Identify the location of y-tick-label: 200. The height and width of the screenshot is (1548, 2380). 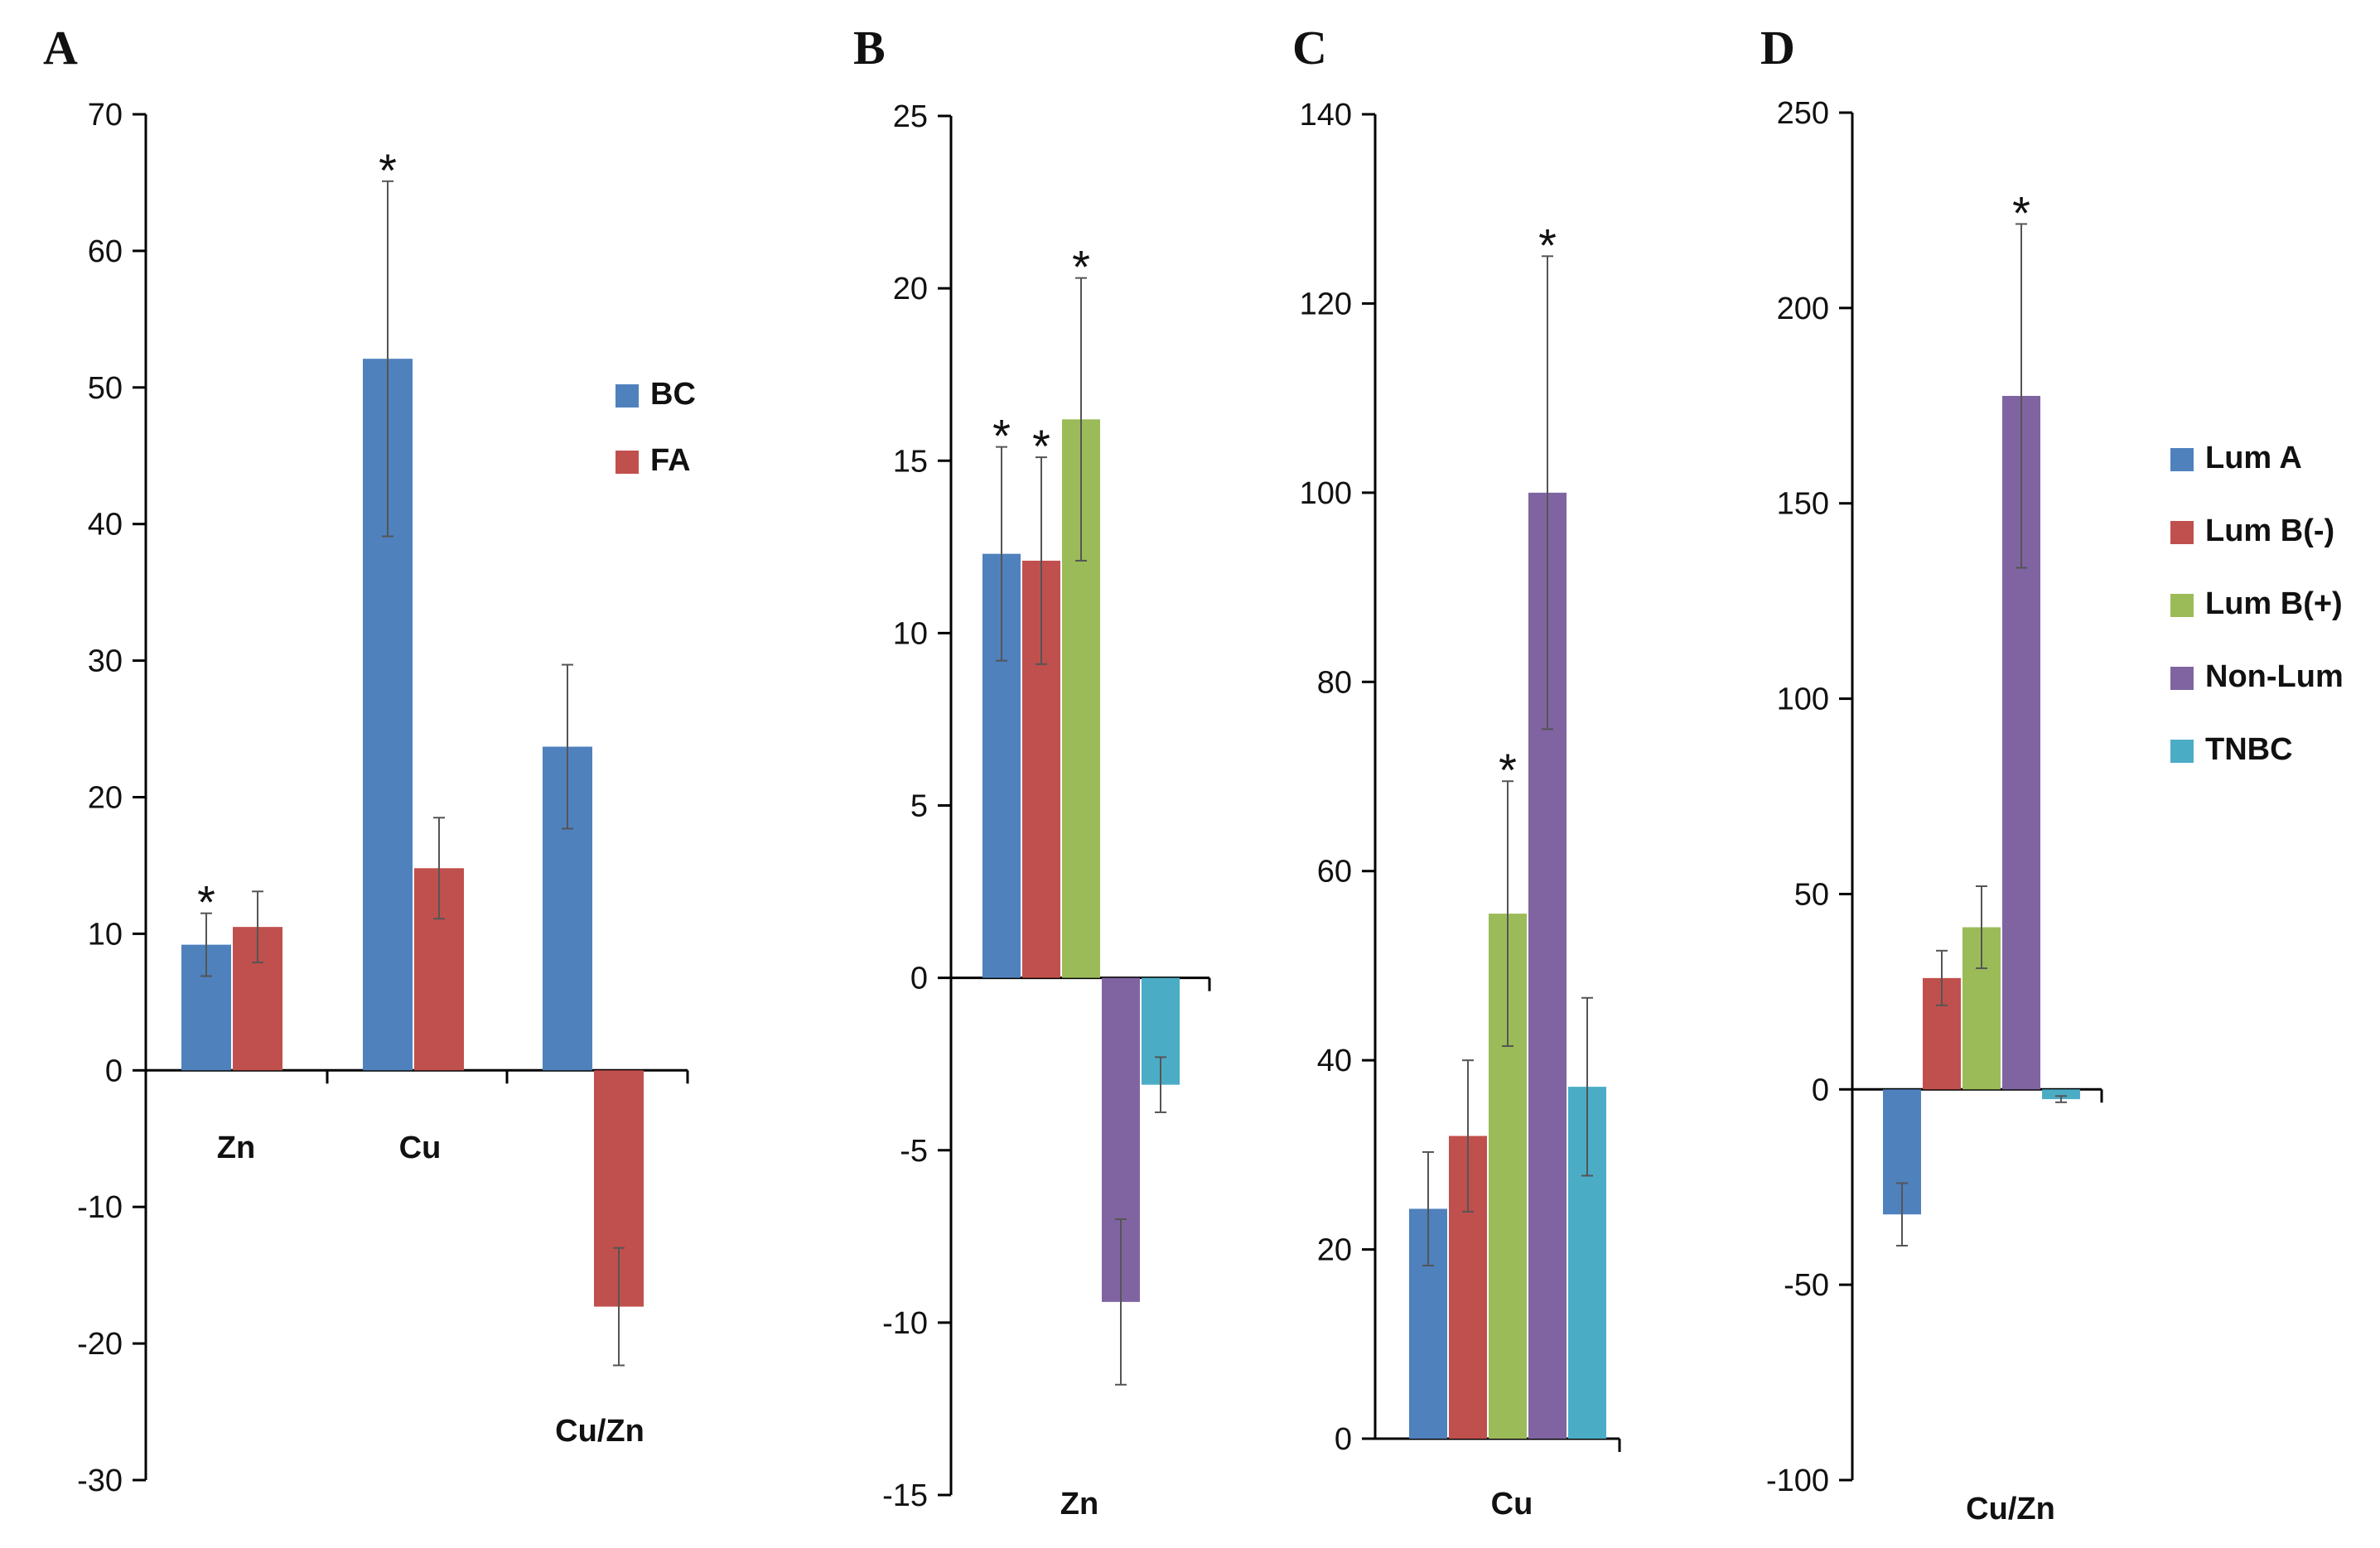
(1803, 309).